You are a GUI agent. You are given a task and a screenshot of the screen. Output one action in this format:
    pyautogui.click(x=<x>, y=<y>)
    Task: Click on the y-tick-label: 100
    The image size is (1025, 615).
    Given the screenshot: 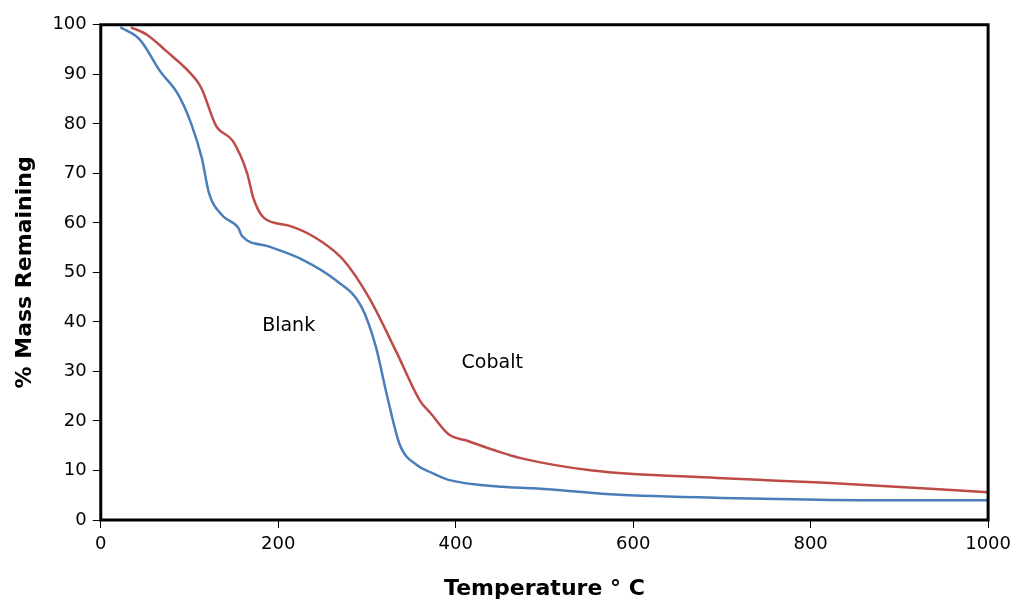 What is the action you would take?
    pyautogui.click(x=69, y=23)
    